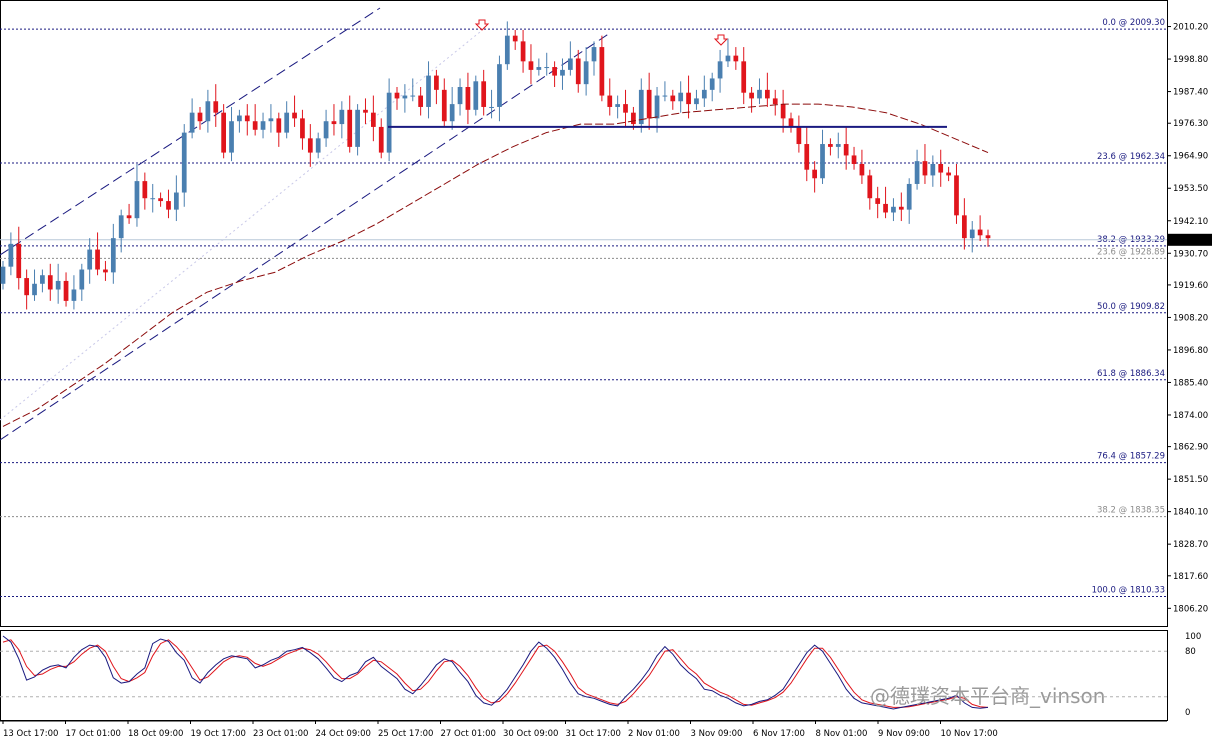 The width and height of the screenshot is (1212, 743). Describe the element at coordinates (1190, 577) in the screenshot. I see `y-tick-label: 1817.60` at that location.